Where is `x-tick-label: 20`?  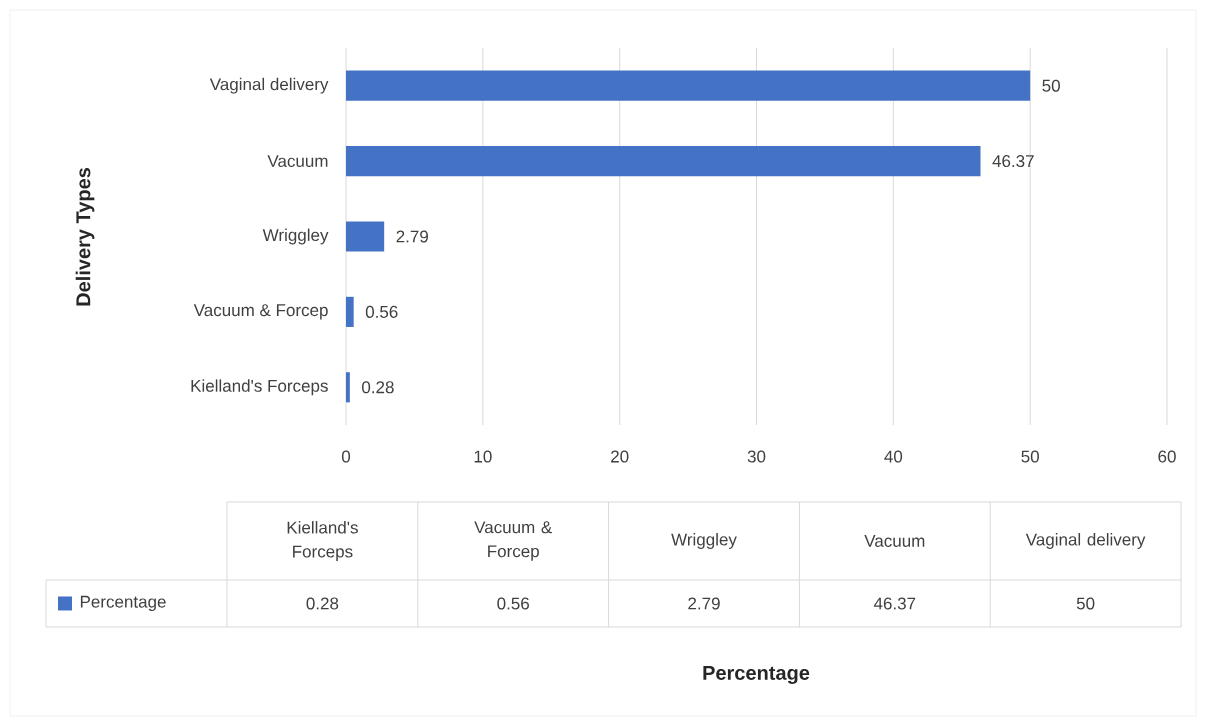
x-tick-label: 20 is located at coordinates (620, 456).